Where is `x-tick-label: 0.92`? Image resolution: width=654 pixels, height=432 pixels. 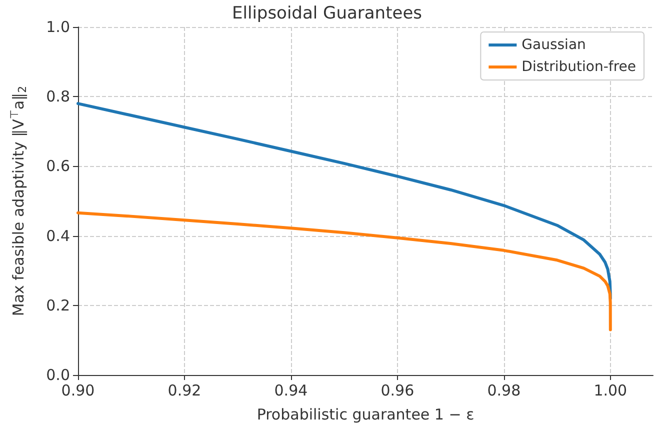 x-tick-label: 0.92 is located at coordinates (185, 391).